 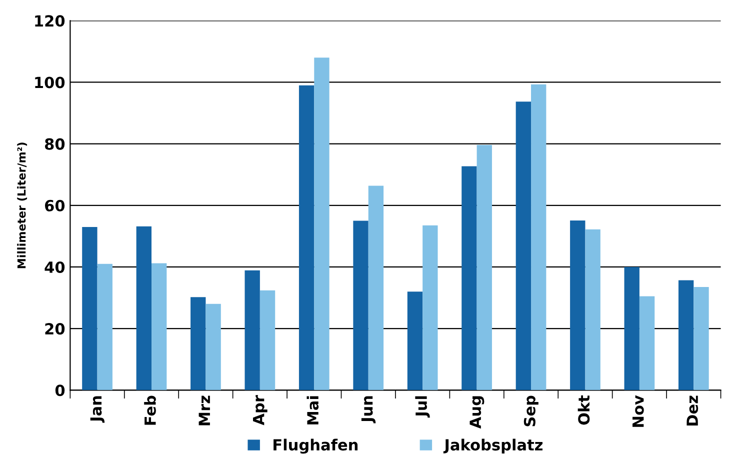 I want to click on y-tick-label: 20, so click(x=55, y=329).